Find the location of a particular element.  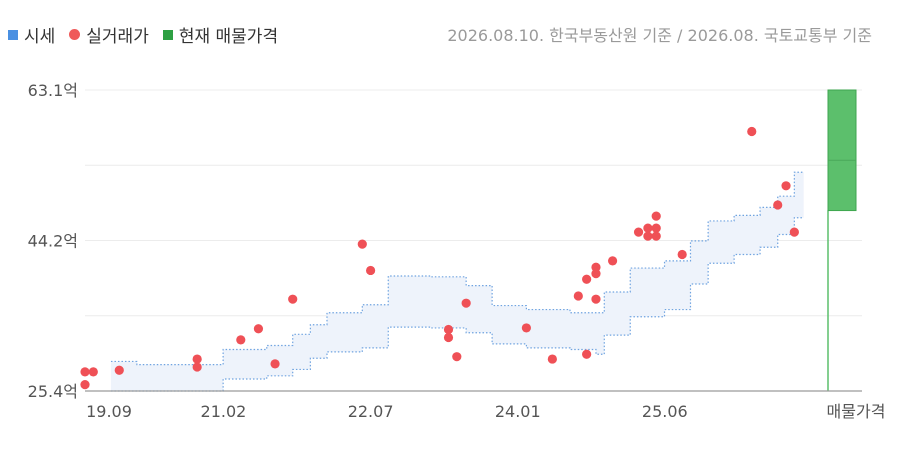

legend-square-green is located at coordinates (167, 34).